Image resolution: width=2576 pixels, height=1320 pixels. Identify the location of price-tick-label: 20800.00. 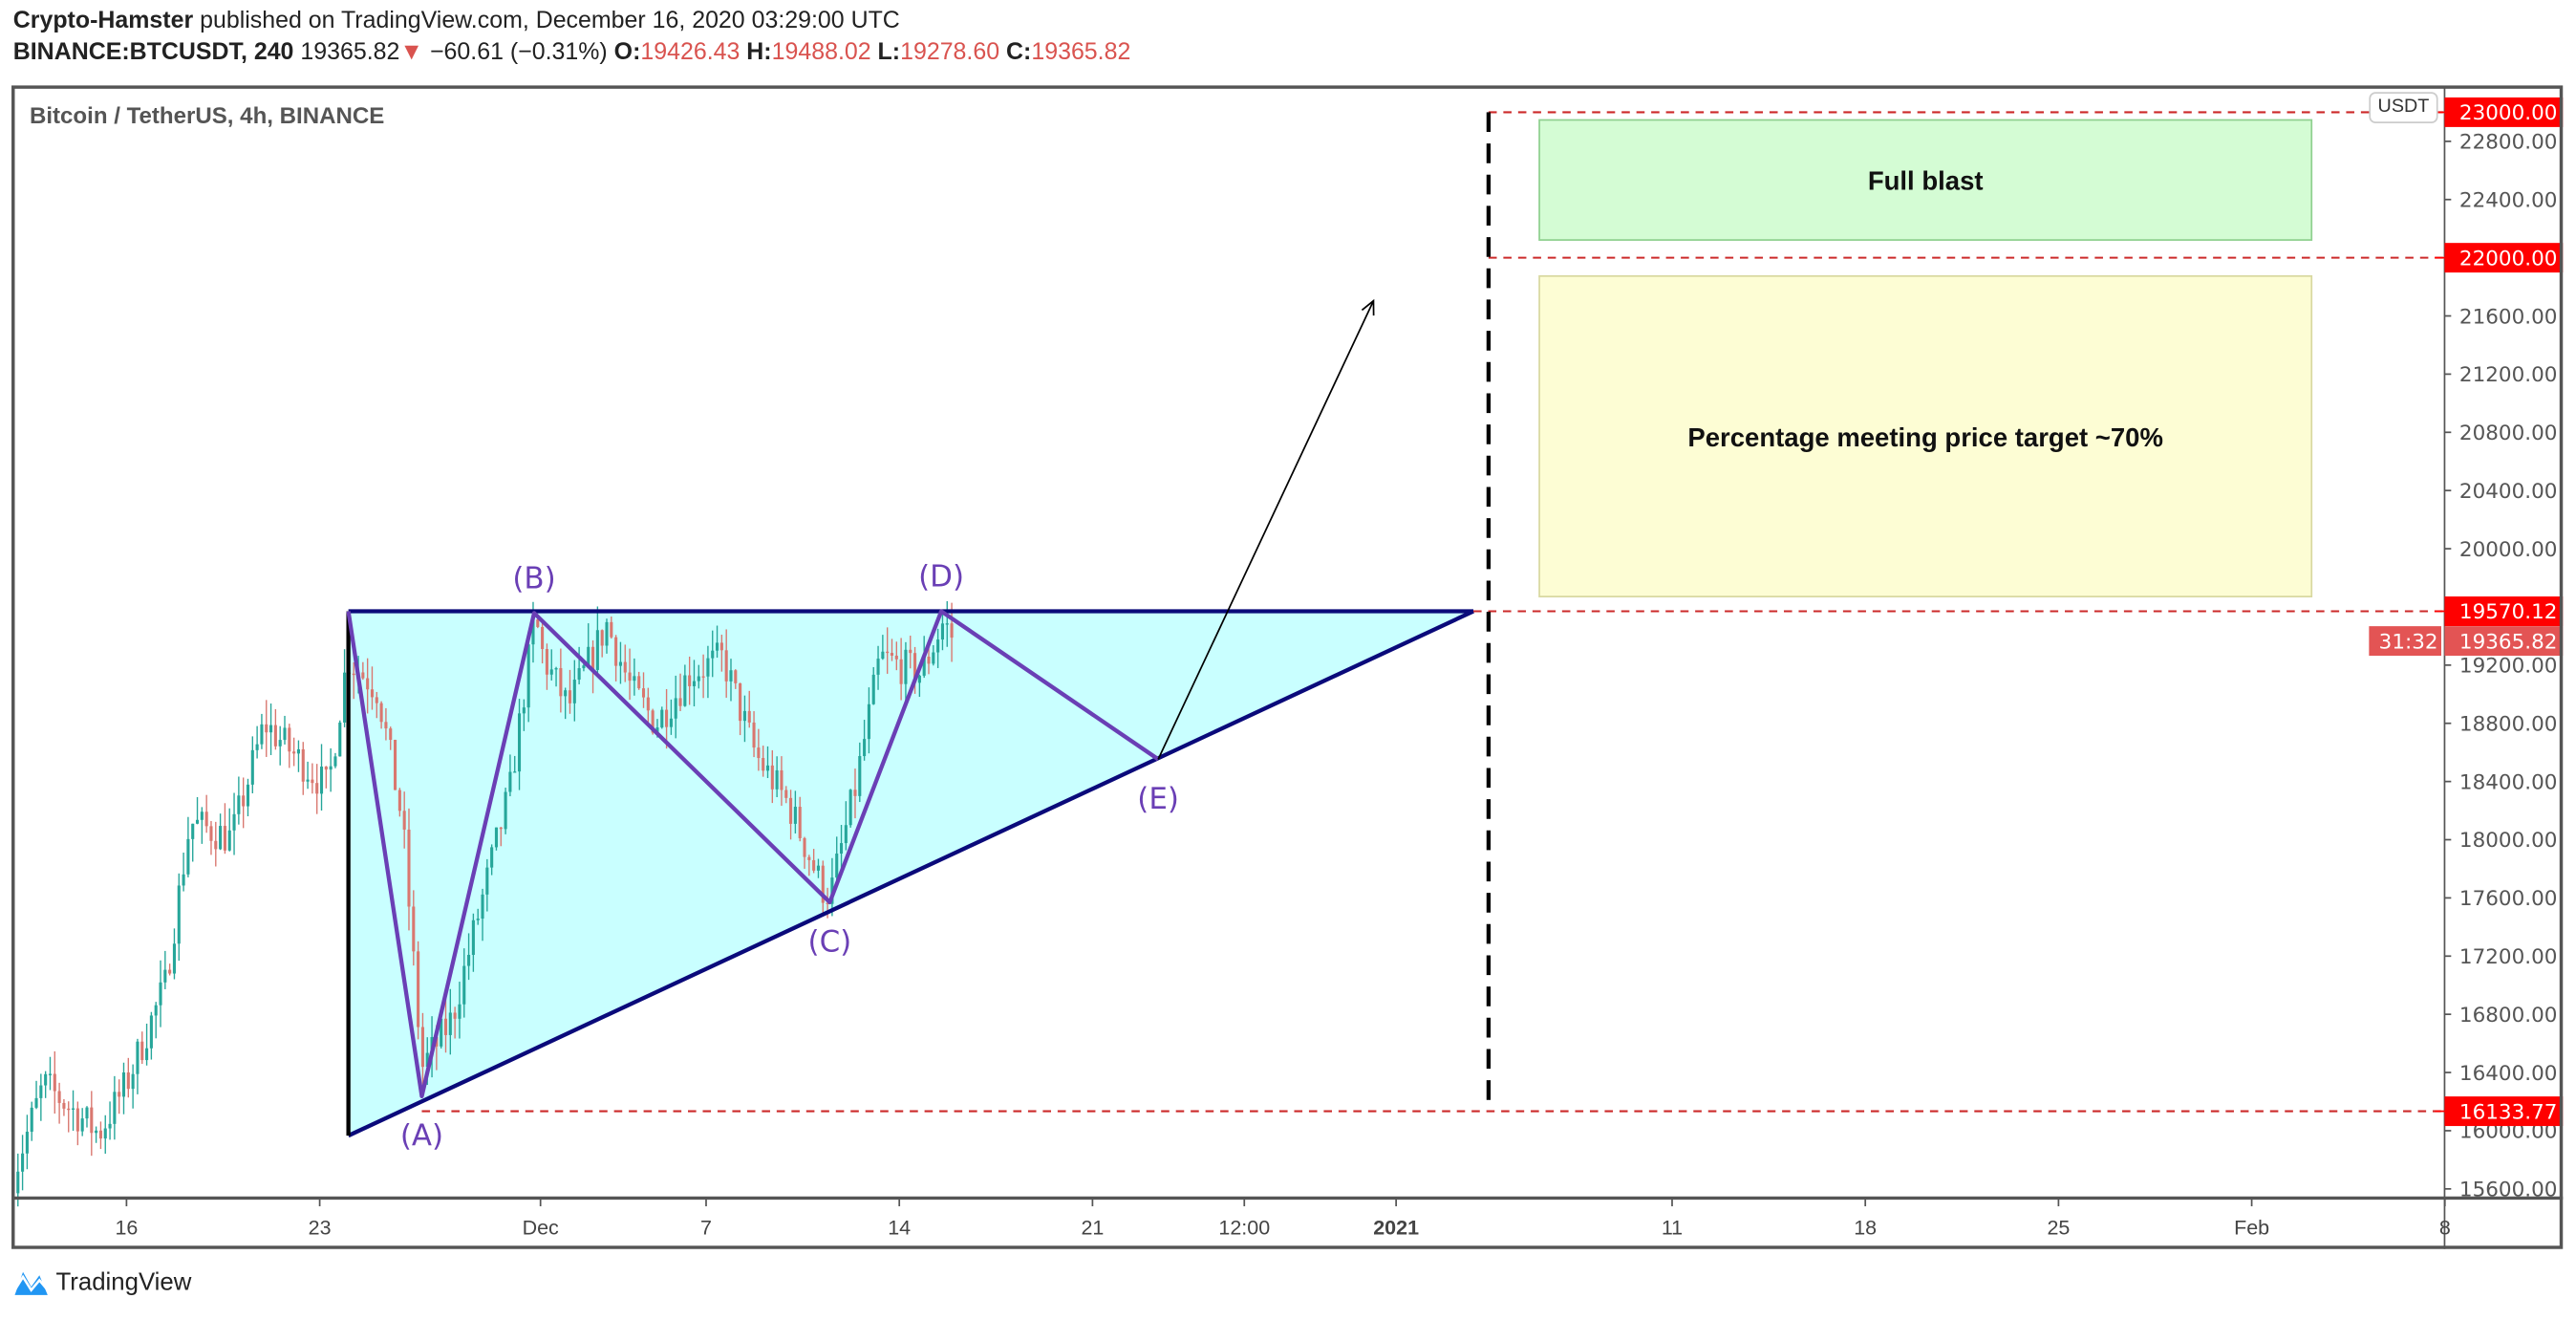
(2508, 433).